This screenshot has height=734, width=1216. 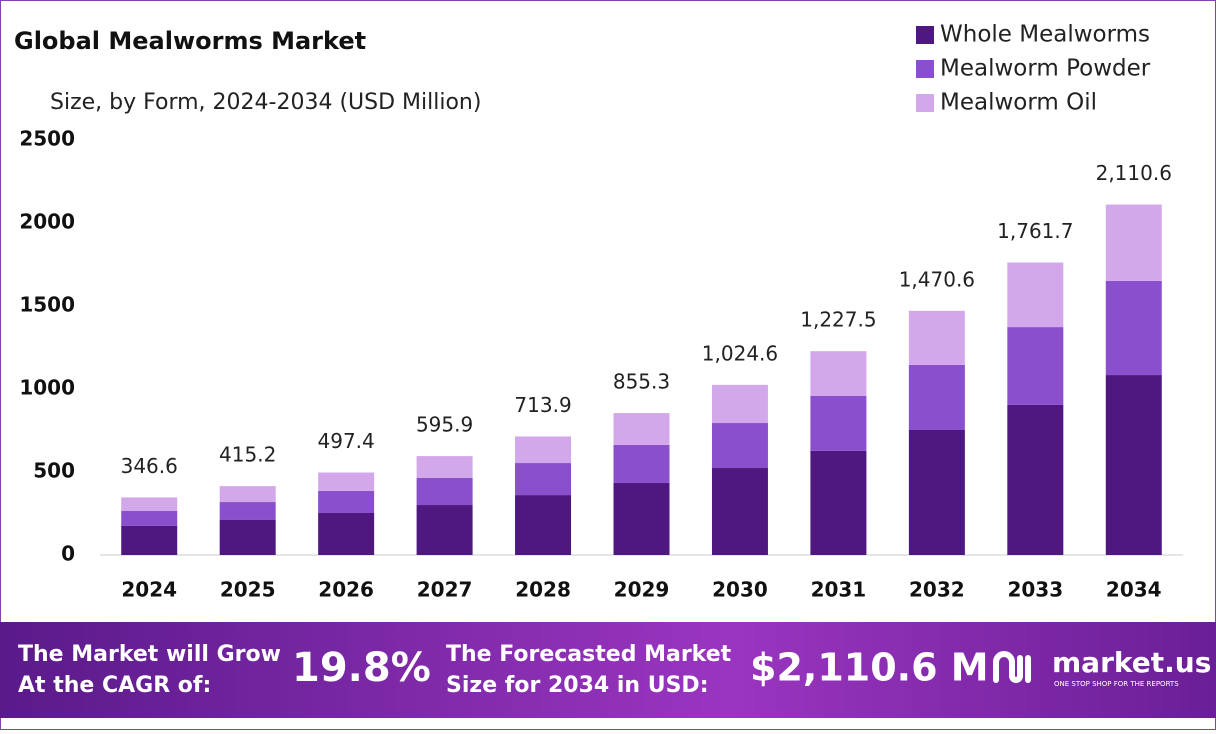 I want to click on total-label: 595.9, so click(x=444, y=425).